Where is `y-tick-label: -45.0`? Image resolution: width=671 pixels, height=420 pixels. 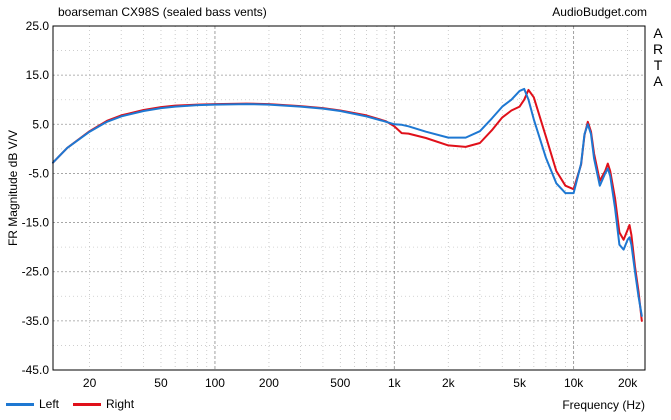 y-tick-label: -45.0 is located at coordinates (36, 370).